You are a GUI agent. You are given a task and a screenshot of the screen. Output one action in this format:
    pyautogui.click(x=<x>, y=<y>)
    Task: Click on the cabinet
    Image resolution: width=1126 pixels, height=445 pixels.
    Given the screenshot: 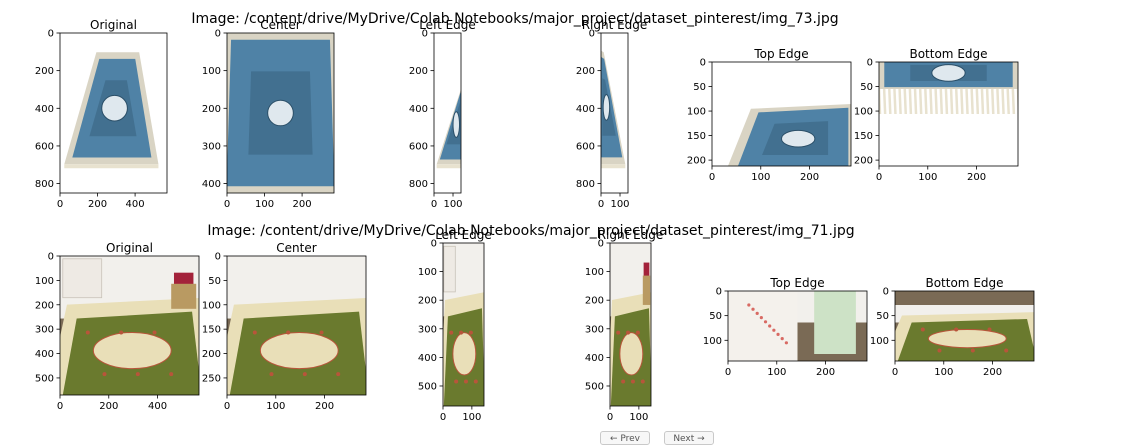 What is the action you would take?
    pyautogui.click(x=449, y=269)
    